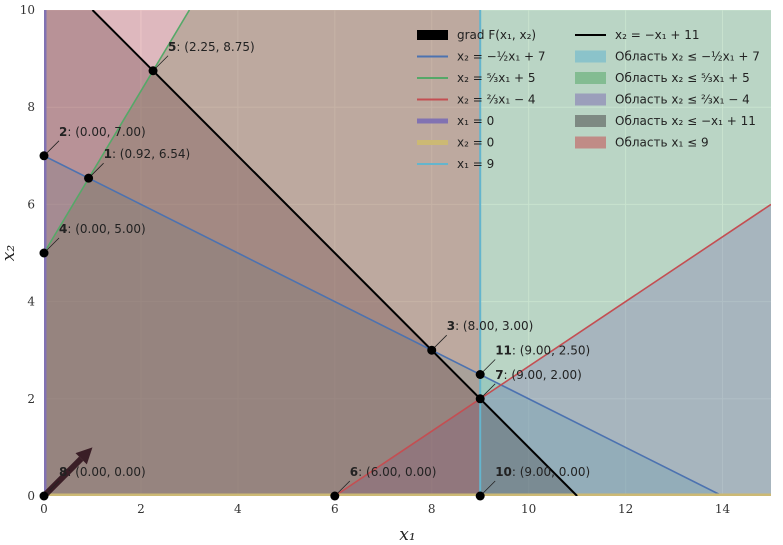 This screenshot has height=545, width=783. Describe the element at coordinates (354, 472) in the screenshot. I see `point-6-id: 6` at that location.